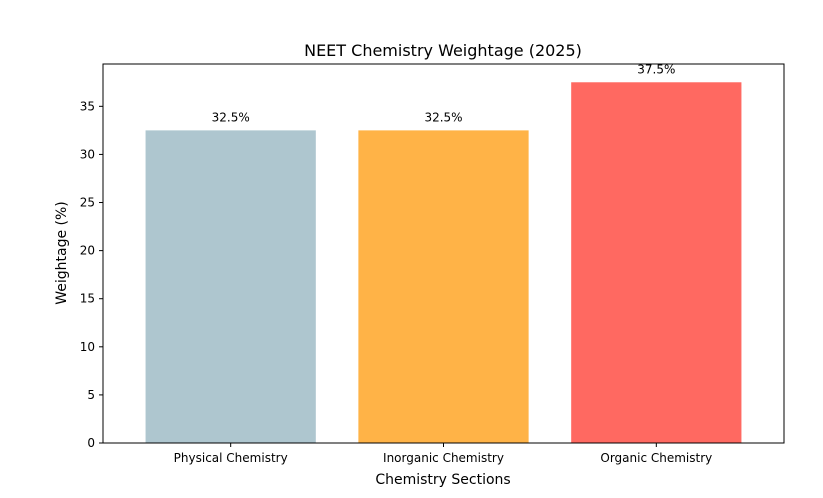  Describe the element at coordinates (443, 458) in the screenshot. I see `x-tick-label: Inorganic Chemistry` at that location.